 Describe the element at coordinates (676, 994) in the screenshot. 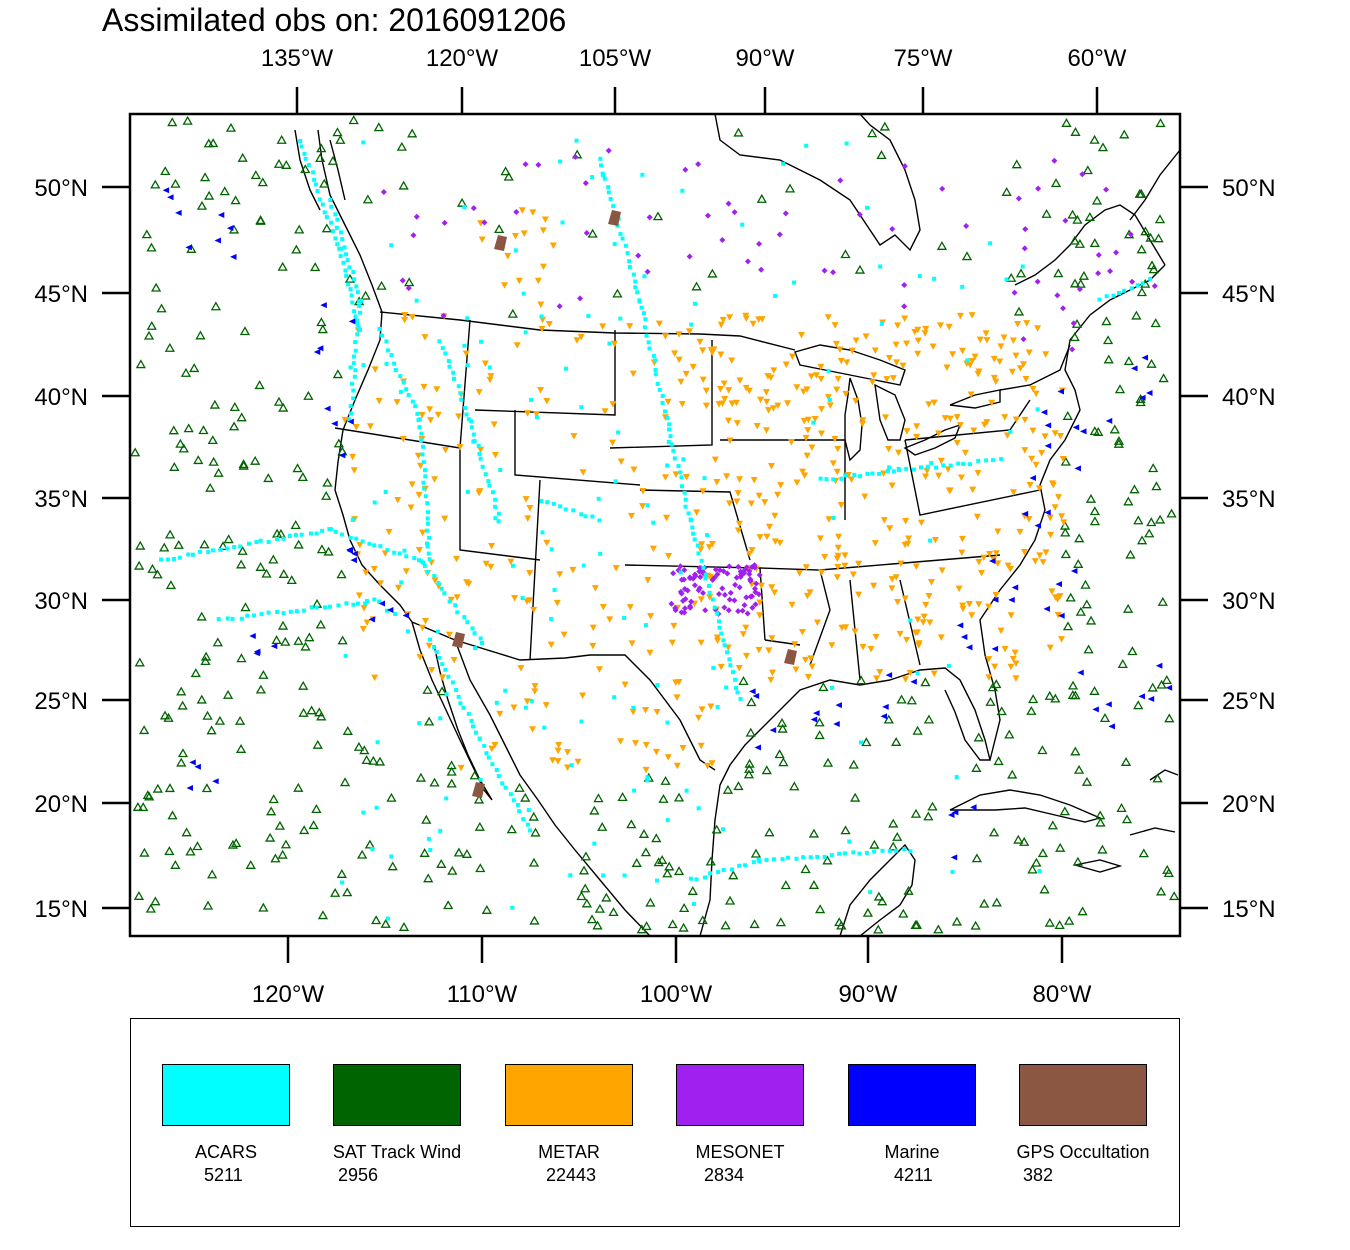

I see `lon-tick-label: 100°W` at that location.